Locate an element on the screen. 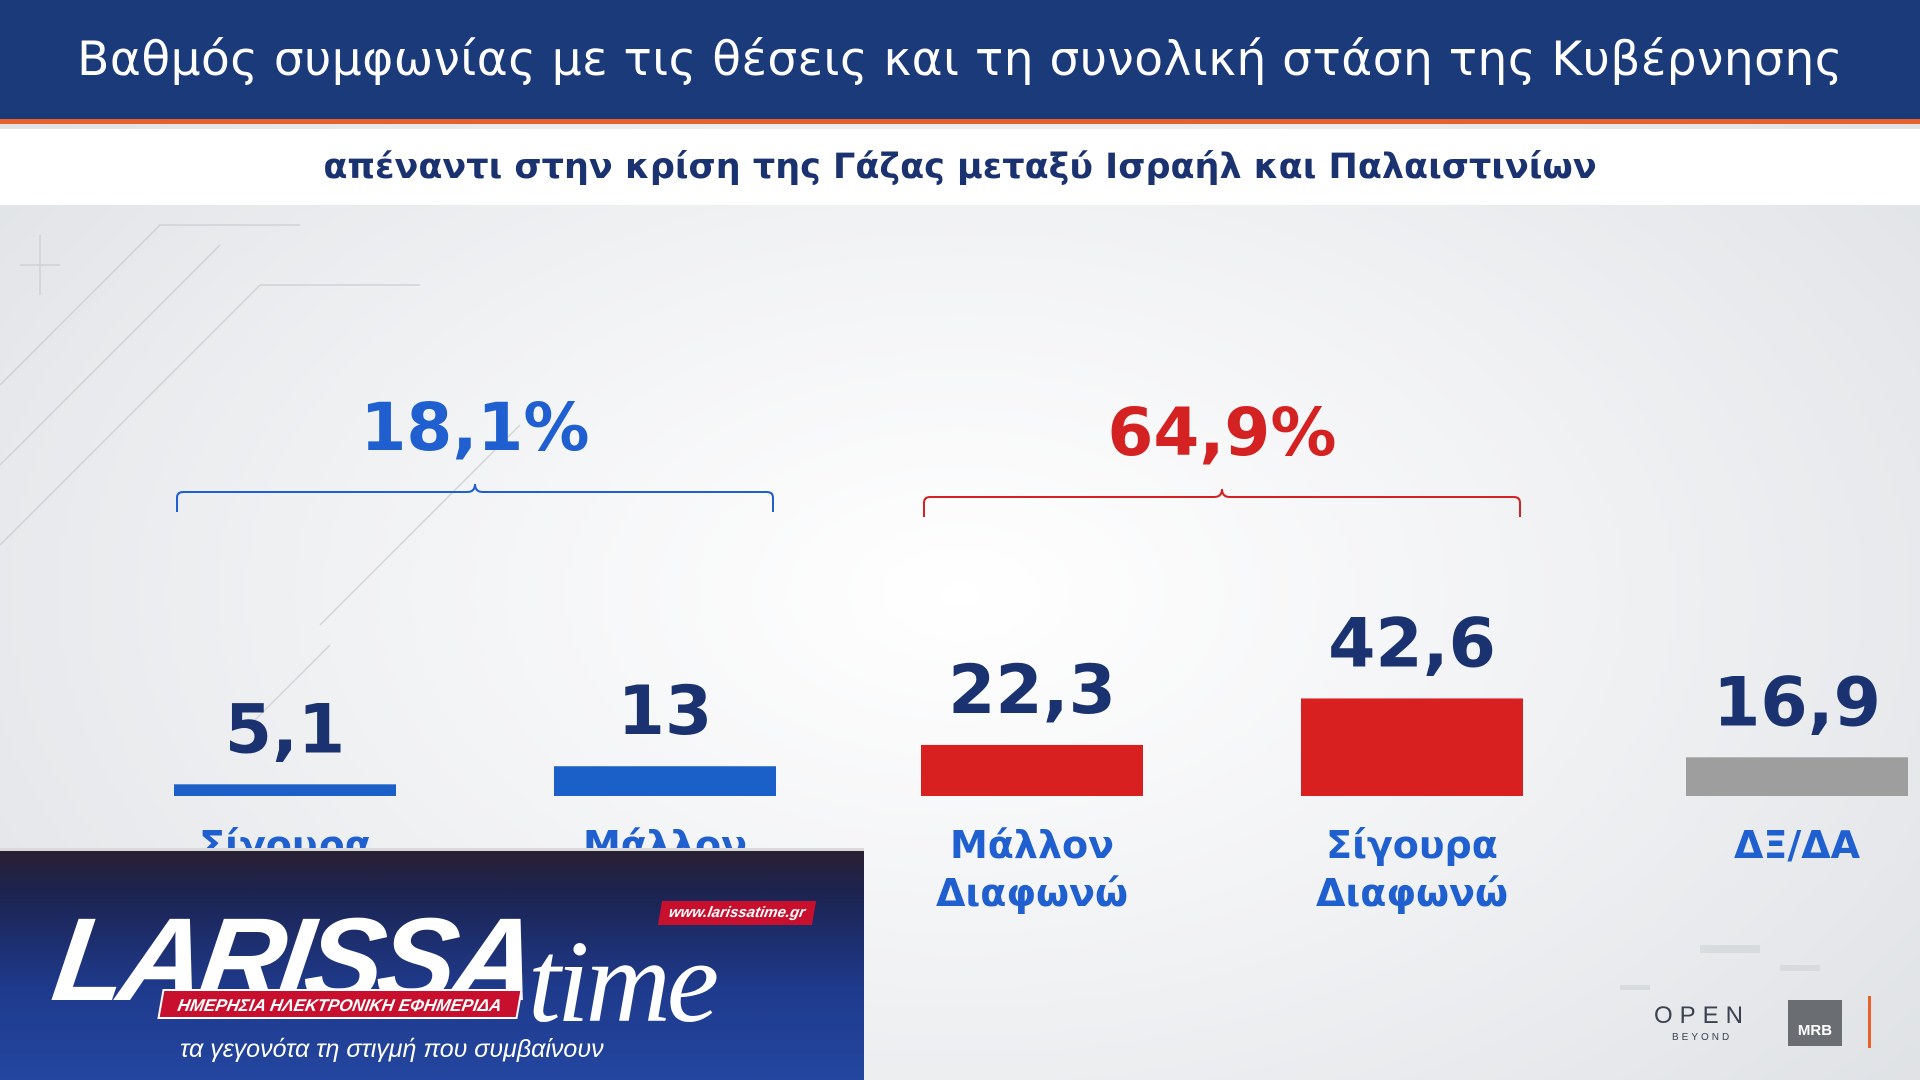 Image resolution: width=1920 pixels, height=1080 pixels. category-label-3-0: Σίγουρα is located at coordinates (1412, 845).